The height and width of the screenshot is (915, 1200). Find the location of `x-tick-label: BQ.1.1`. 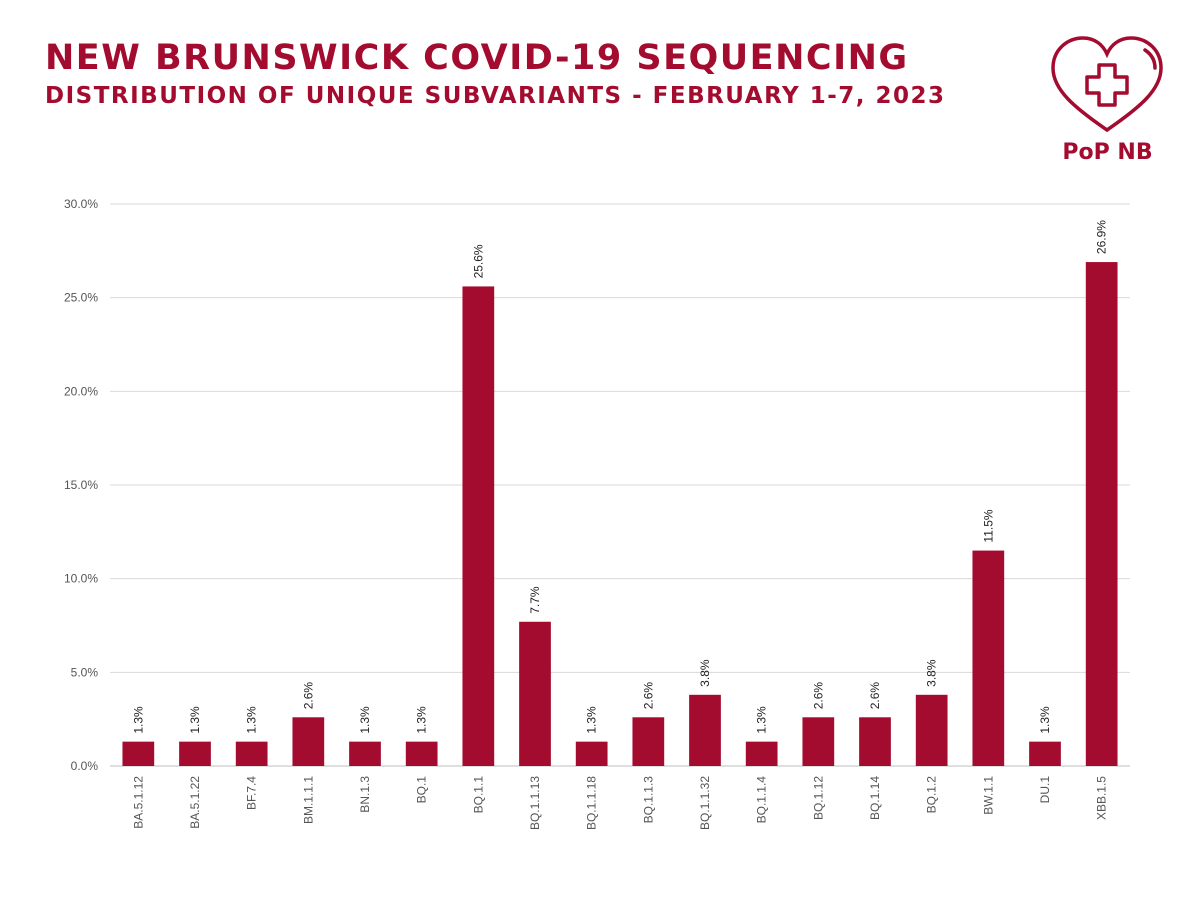

x-tick-label: BQ.1.1 is located at coordinates (478, 795).